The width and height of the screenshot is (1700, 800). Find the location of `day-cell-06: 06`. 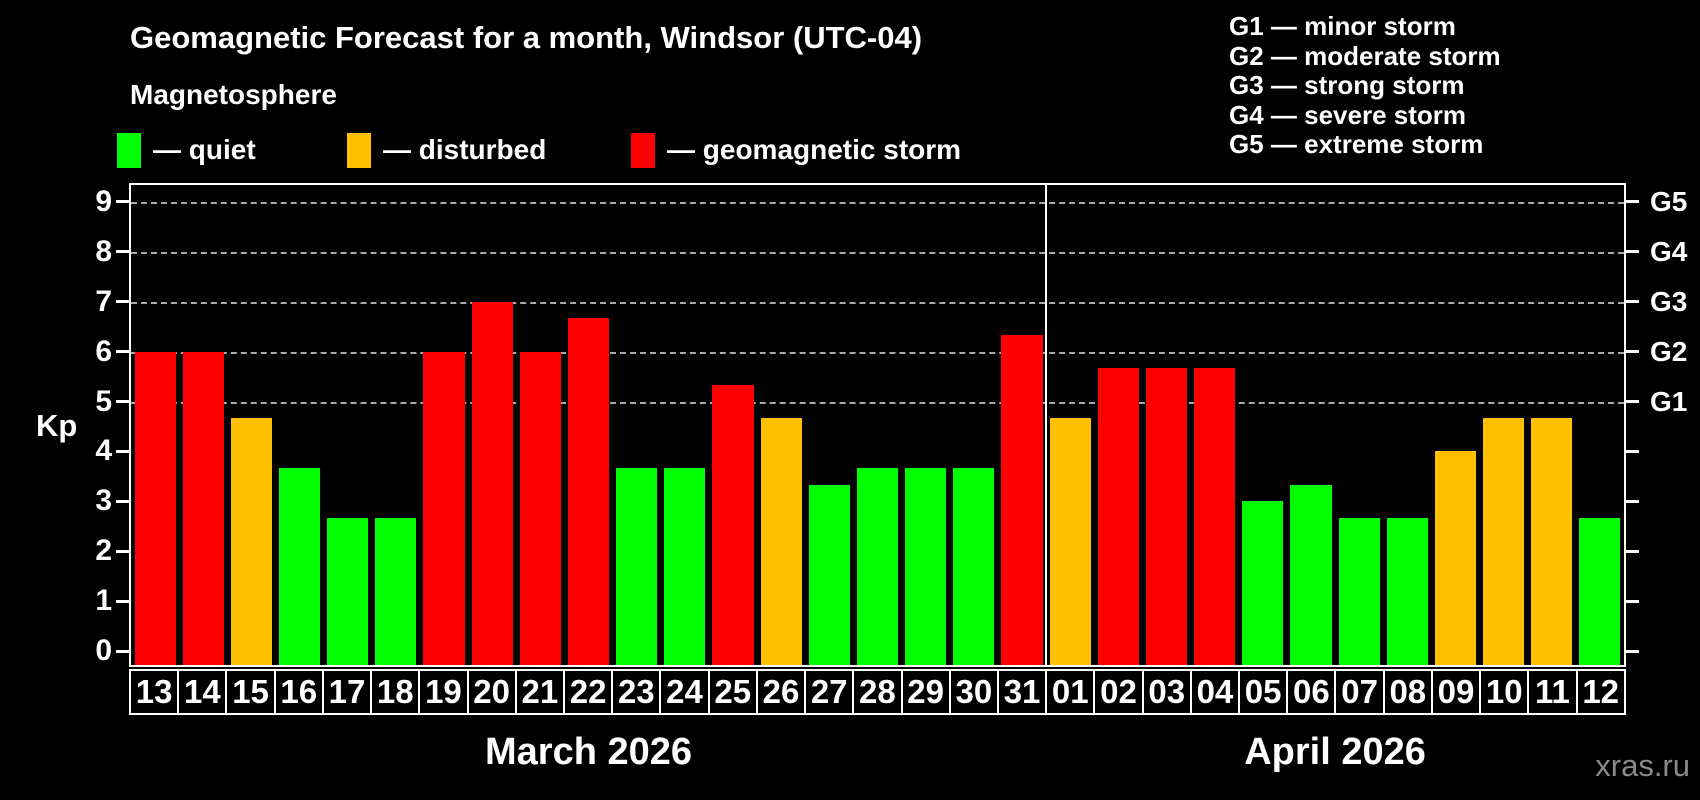

day-cell-06: 06 is located at coordinates (1312, 692).